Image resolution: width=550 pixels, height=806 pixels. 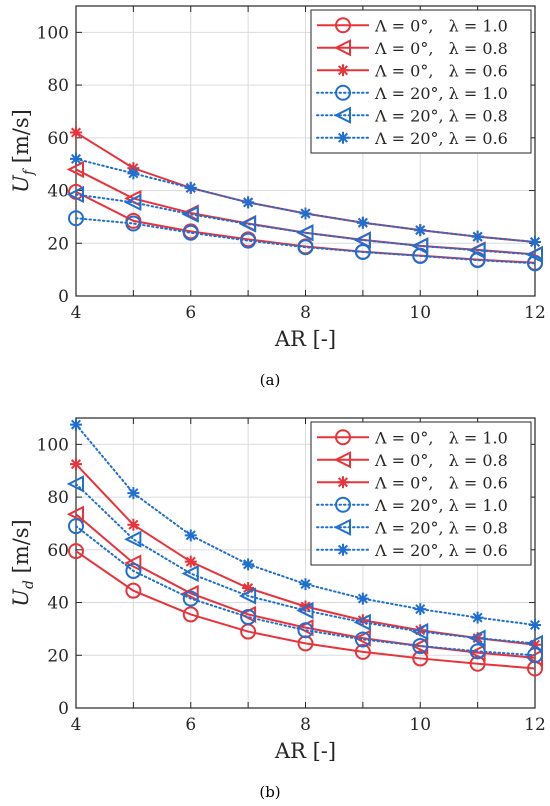 What do you see at coordinates (441, 138) in the screenshot?
I see `legend-label: Λ = 20°, λ = 0.6` at bounding box center [441, 138].